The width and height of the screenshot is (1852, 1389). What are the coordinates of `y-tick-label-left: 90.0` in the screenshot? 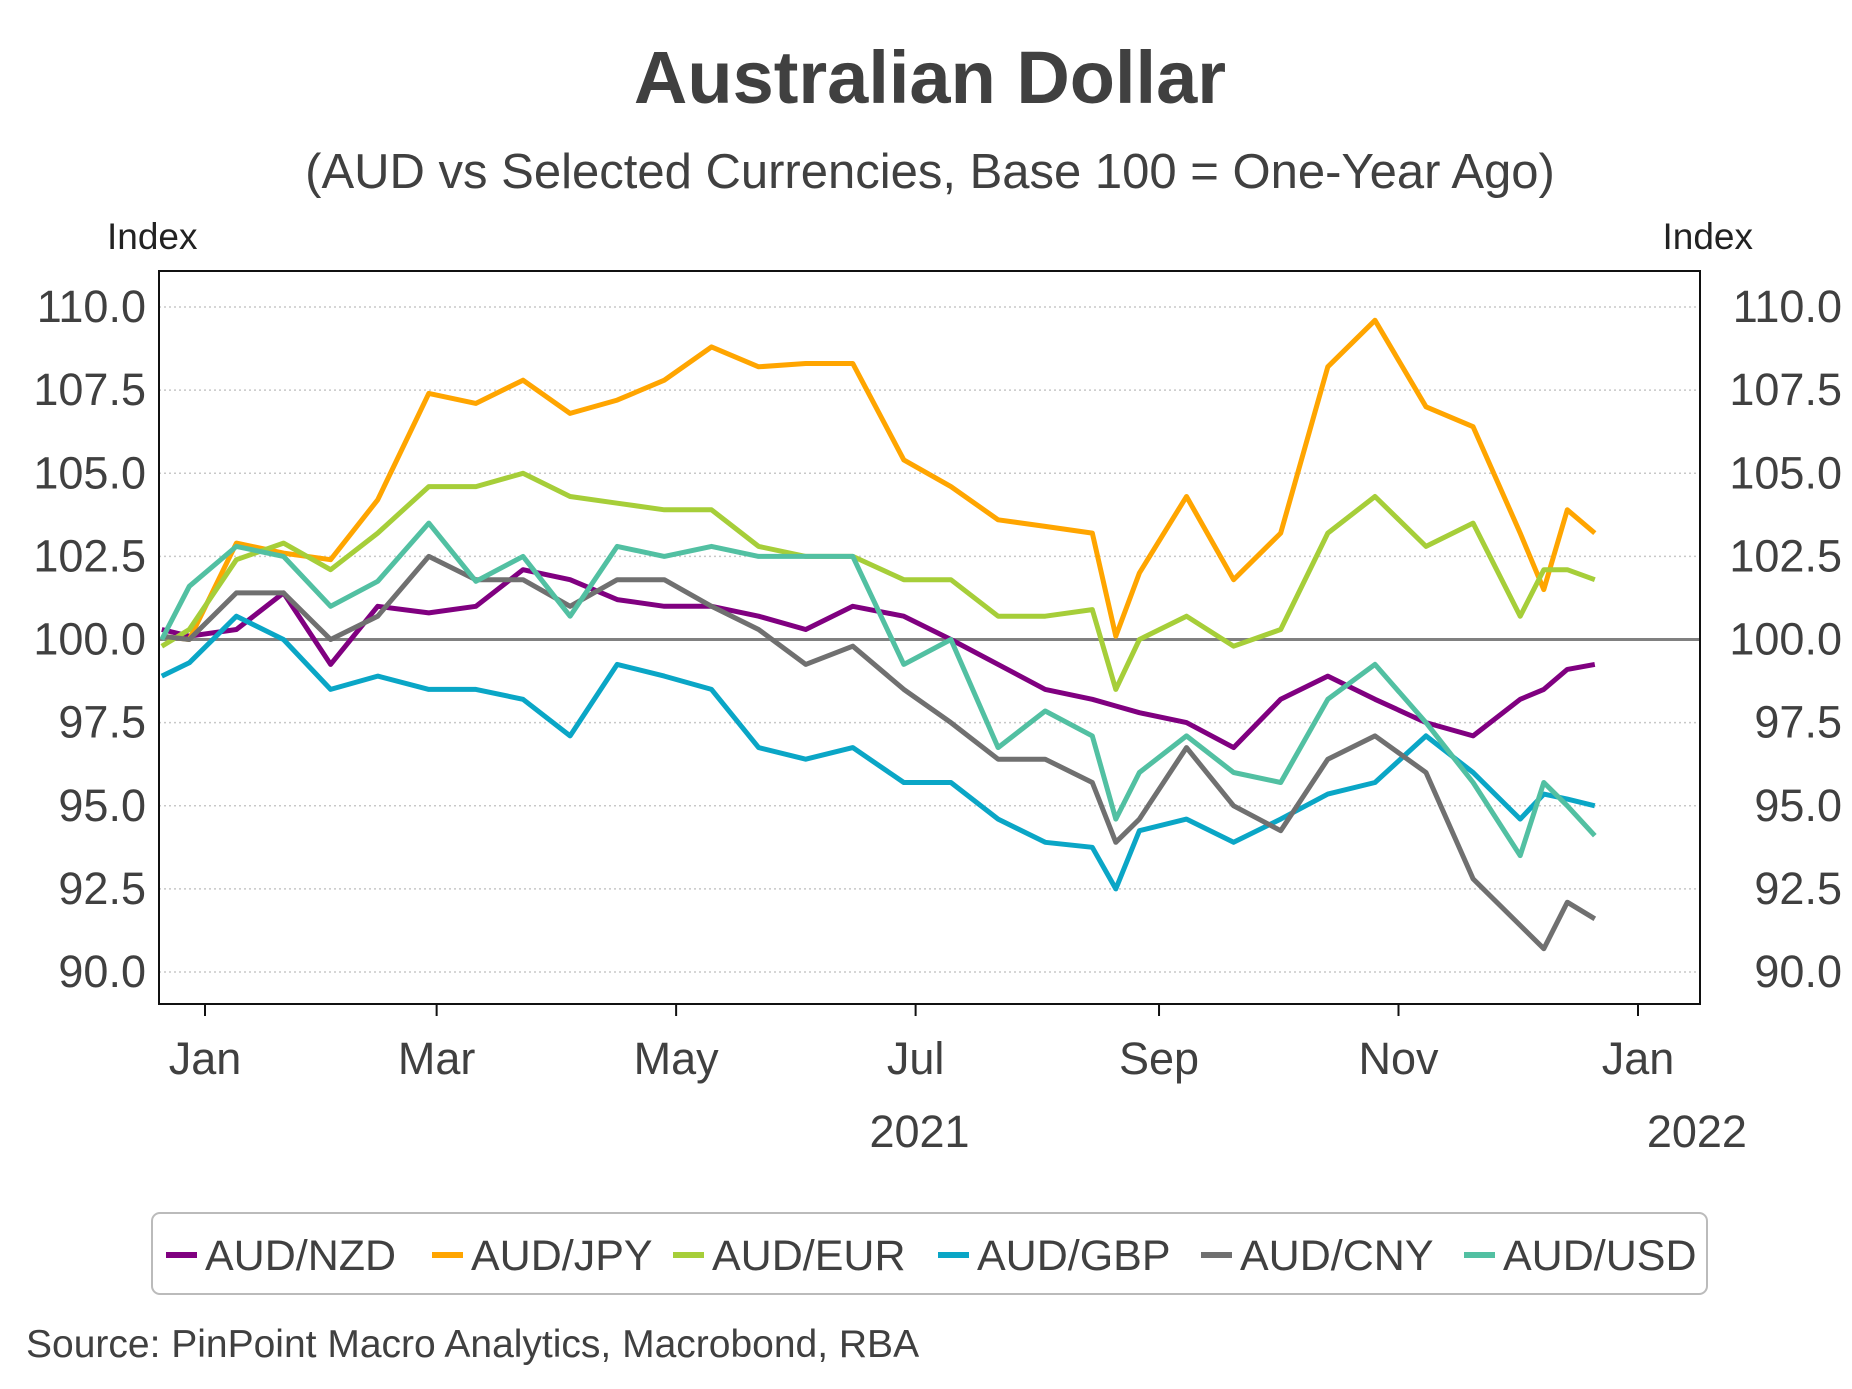 It's located at (102, 971).